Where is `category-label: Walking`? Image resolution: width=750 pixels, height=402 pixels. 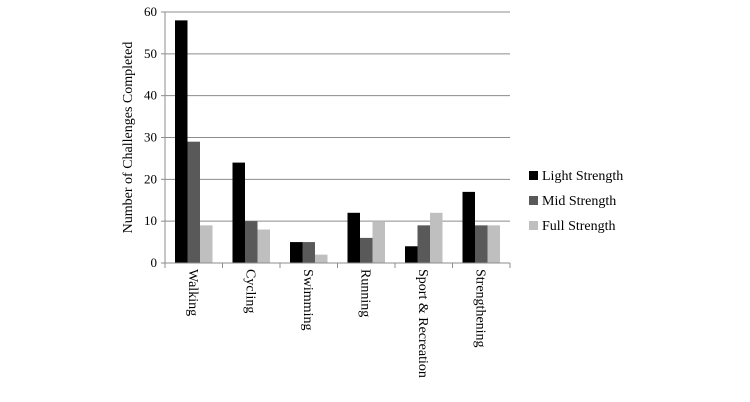
category-label: Walking is located at coordinates (192, 292).